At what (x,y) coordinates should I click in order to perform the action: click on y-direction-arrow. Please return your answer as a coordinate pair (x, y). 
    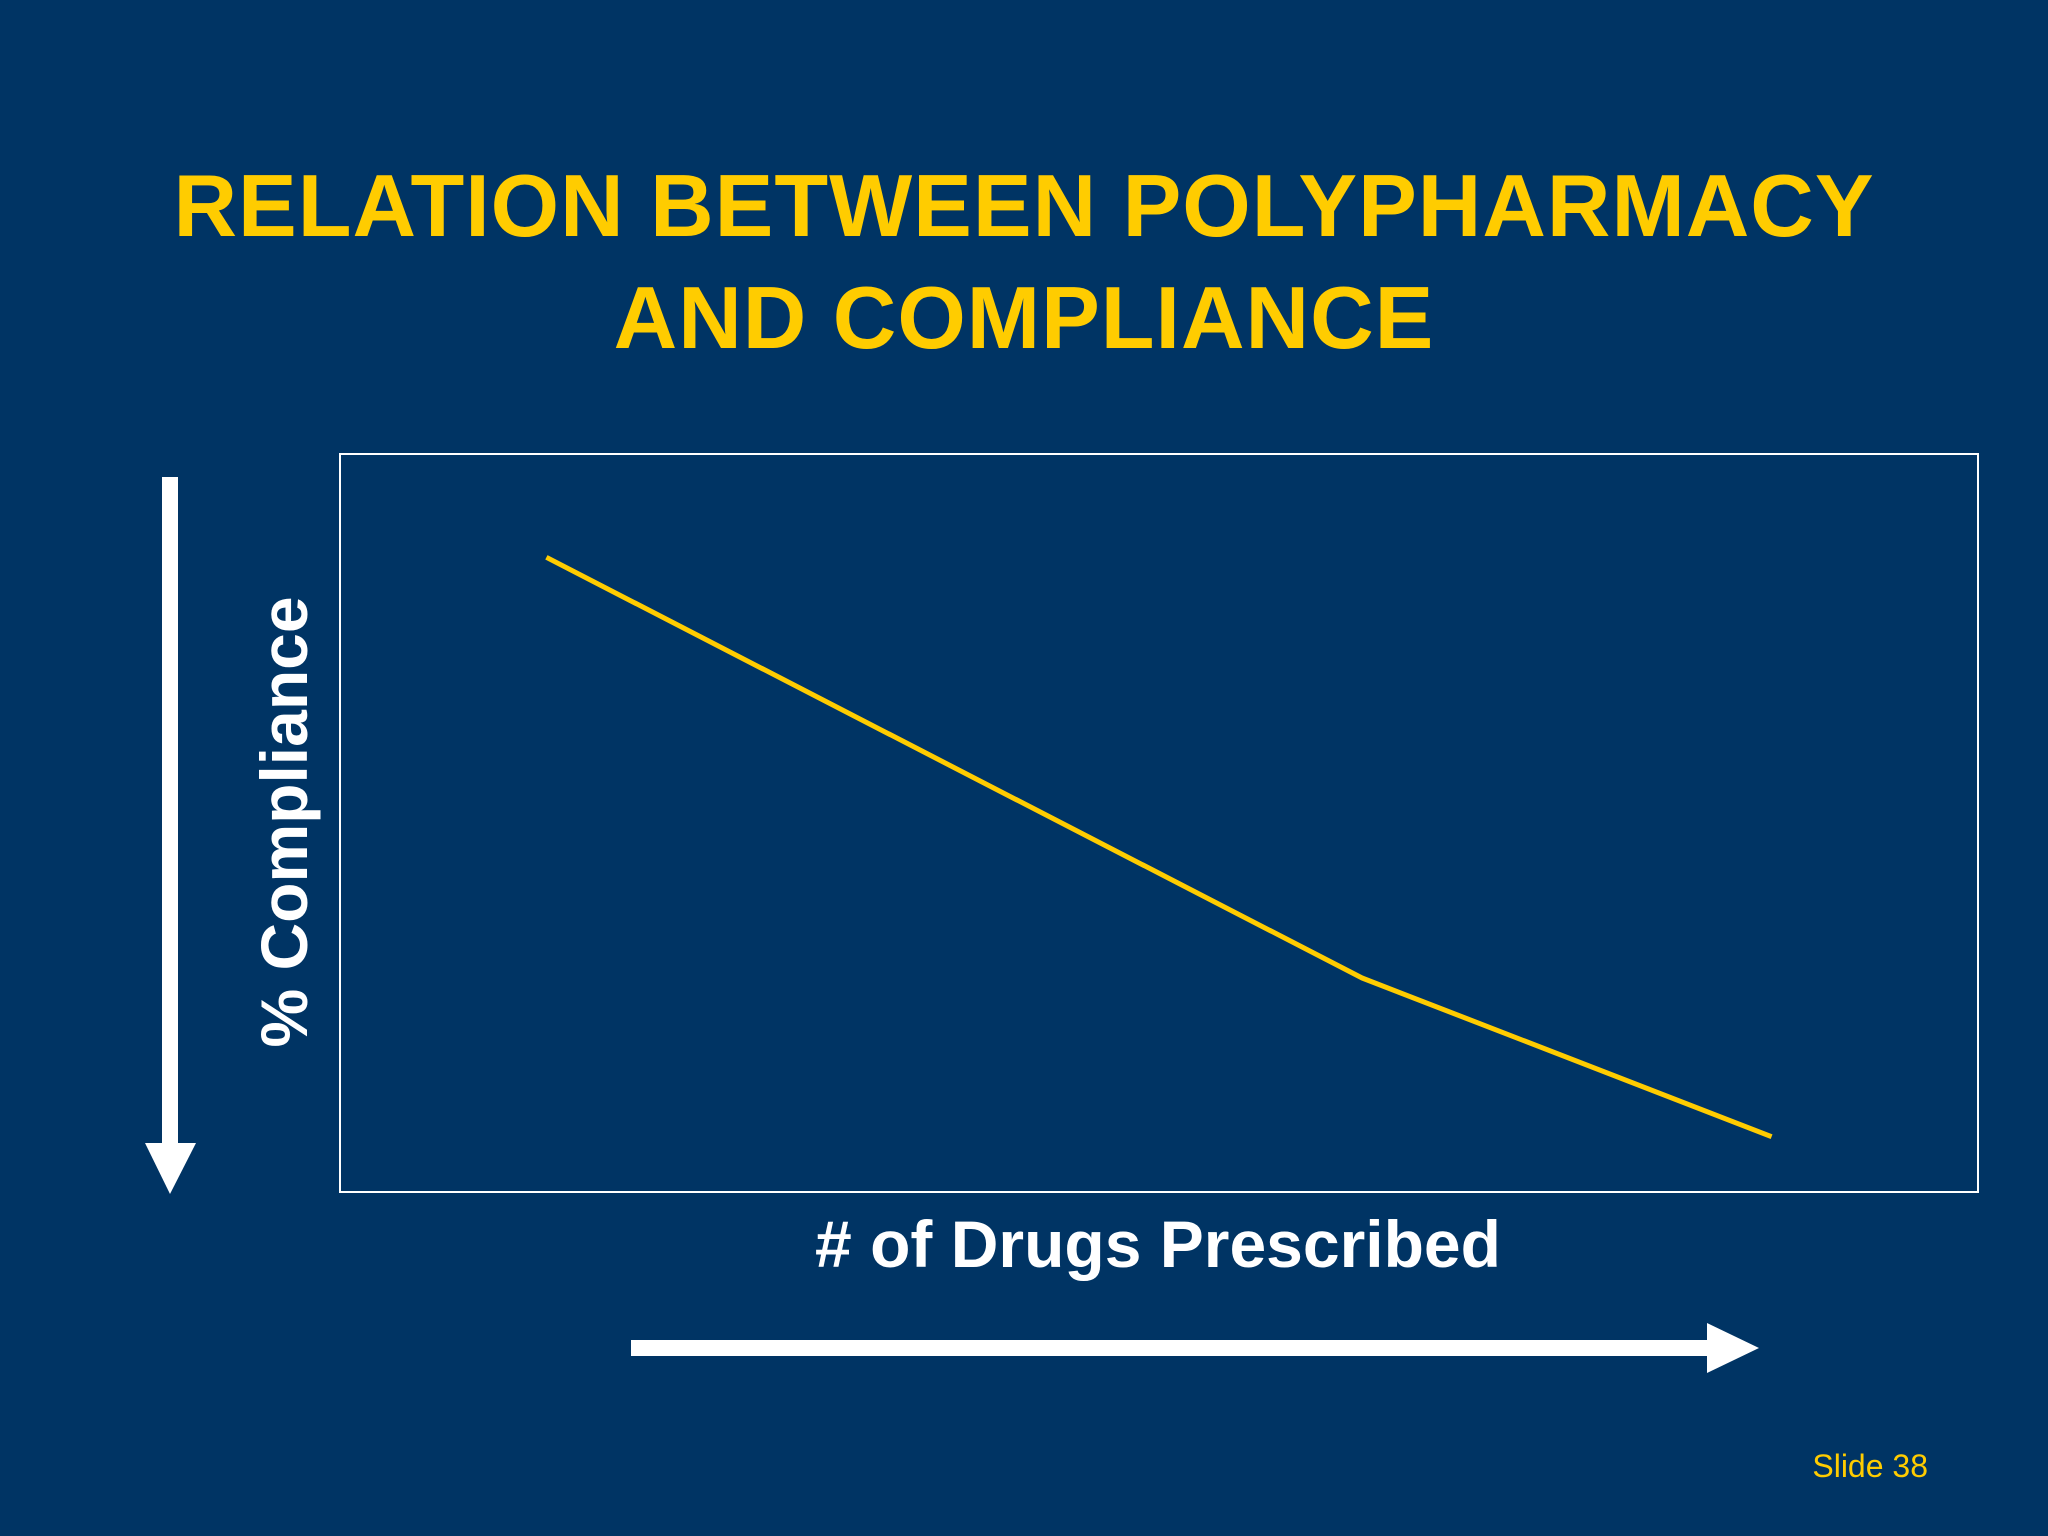
    Looking at the image, I should click on (170, 835).